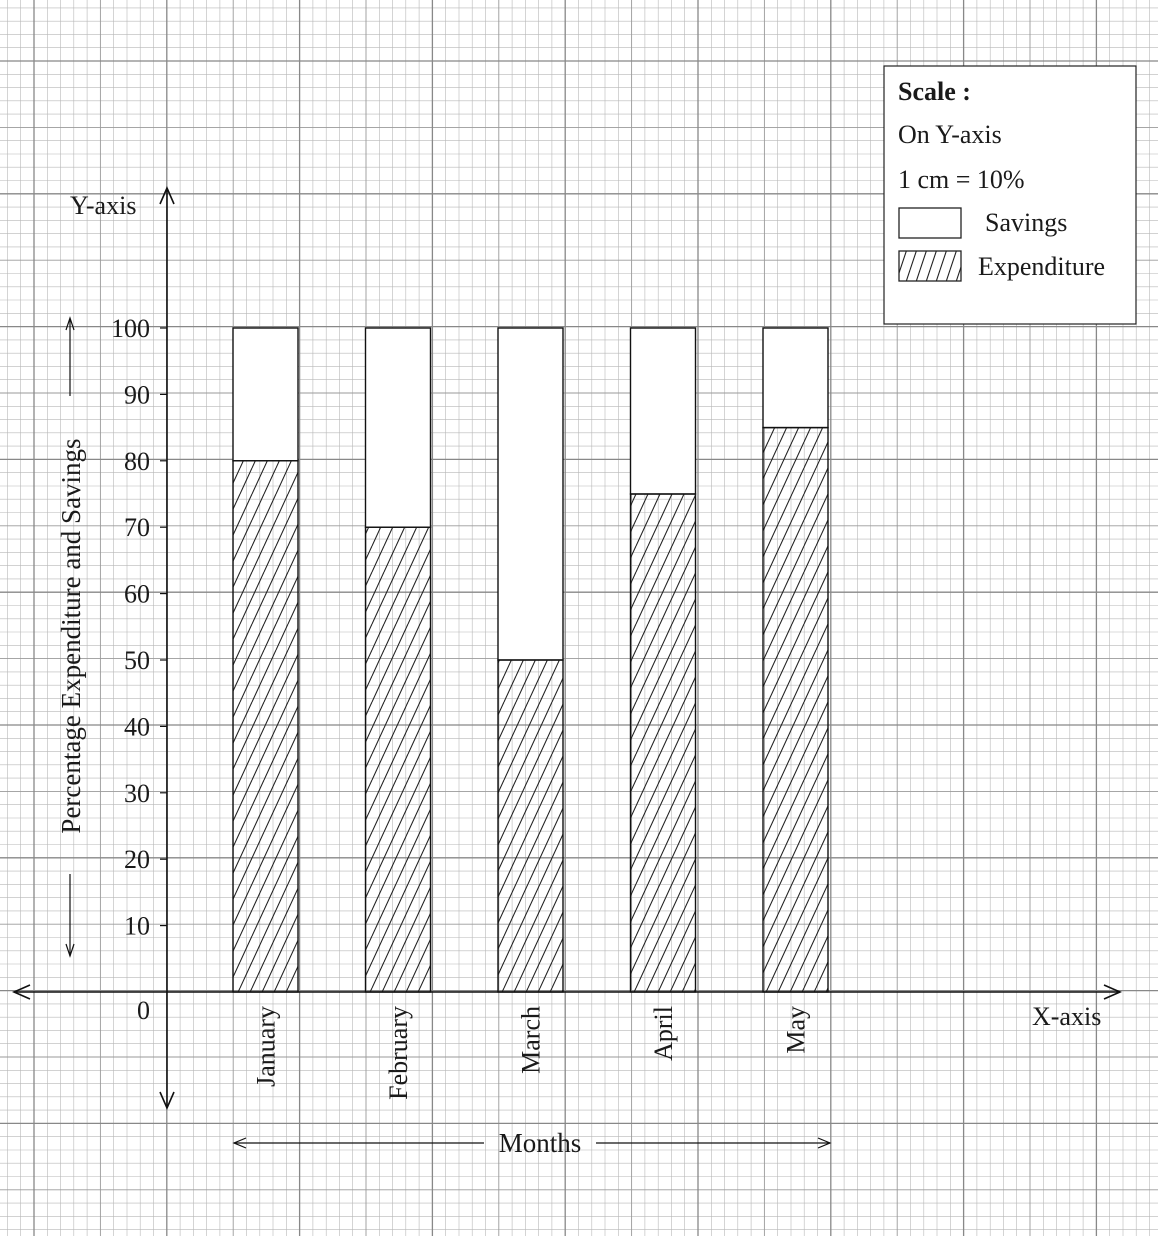 The width and height of the screenshot is (1158, 1236). Describe the element at coordinates (530, 494) in the screenshot. I see `bar-savings-march` at that location.